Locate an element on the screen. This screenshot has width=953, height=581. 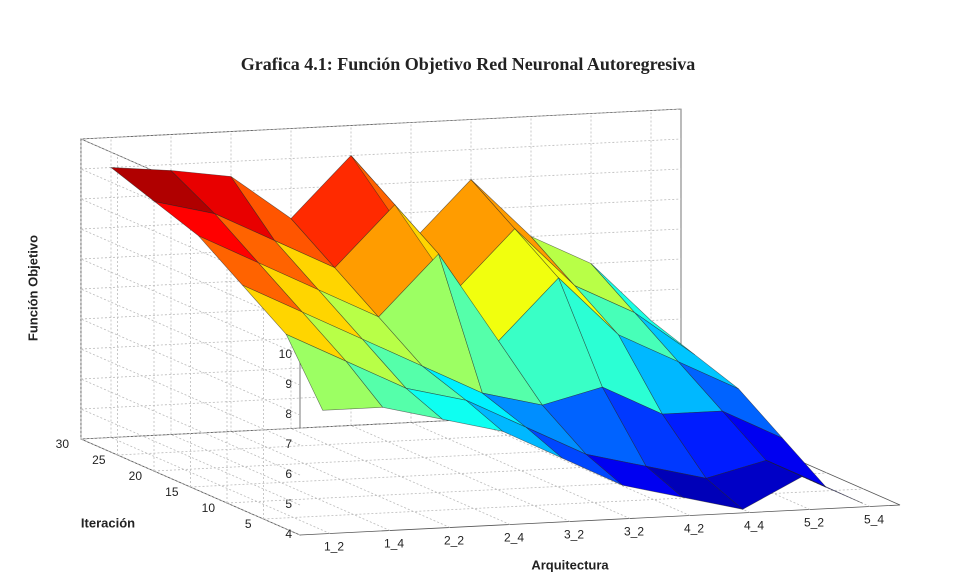
z-tick-label: 8 is located at coordinates (288, 414).